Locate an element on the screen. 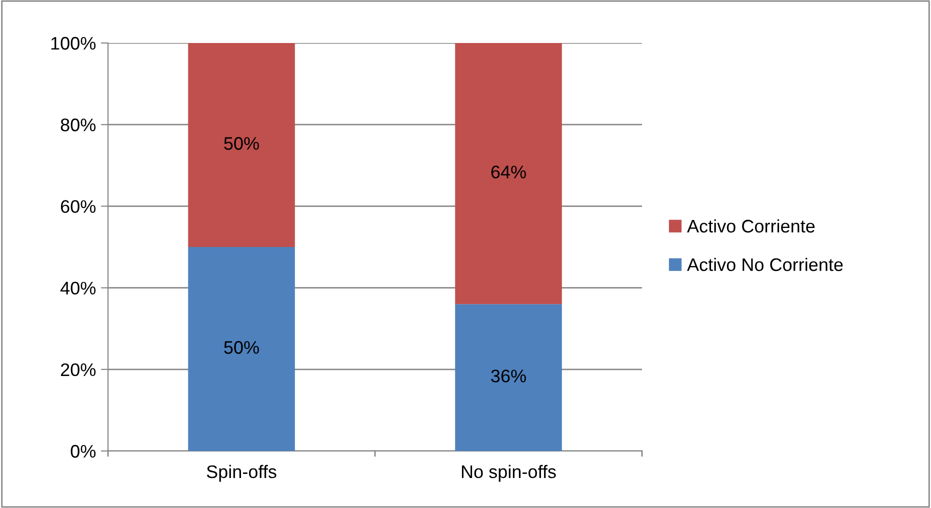 This screenshot has height=508, width=931. data-label: 64% is located at coordinates (508, 172).